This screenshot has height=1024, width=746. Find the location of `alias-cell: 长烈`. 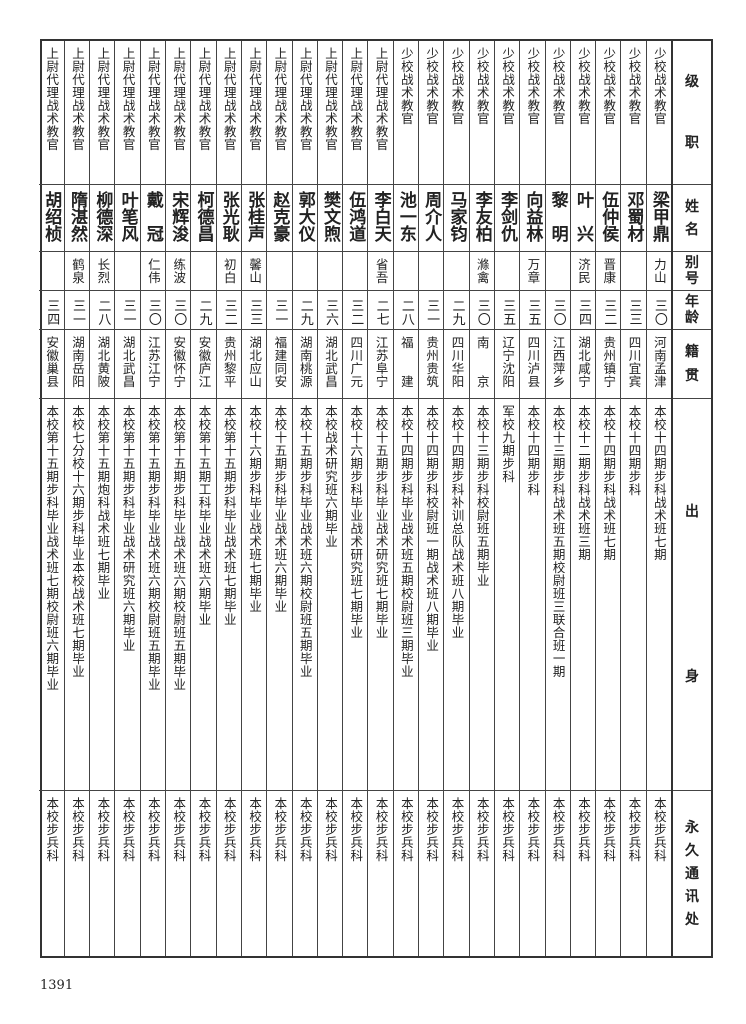

alias-cell: 长烈 is located at coordinates (102, 271).